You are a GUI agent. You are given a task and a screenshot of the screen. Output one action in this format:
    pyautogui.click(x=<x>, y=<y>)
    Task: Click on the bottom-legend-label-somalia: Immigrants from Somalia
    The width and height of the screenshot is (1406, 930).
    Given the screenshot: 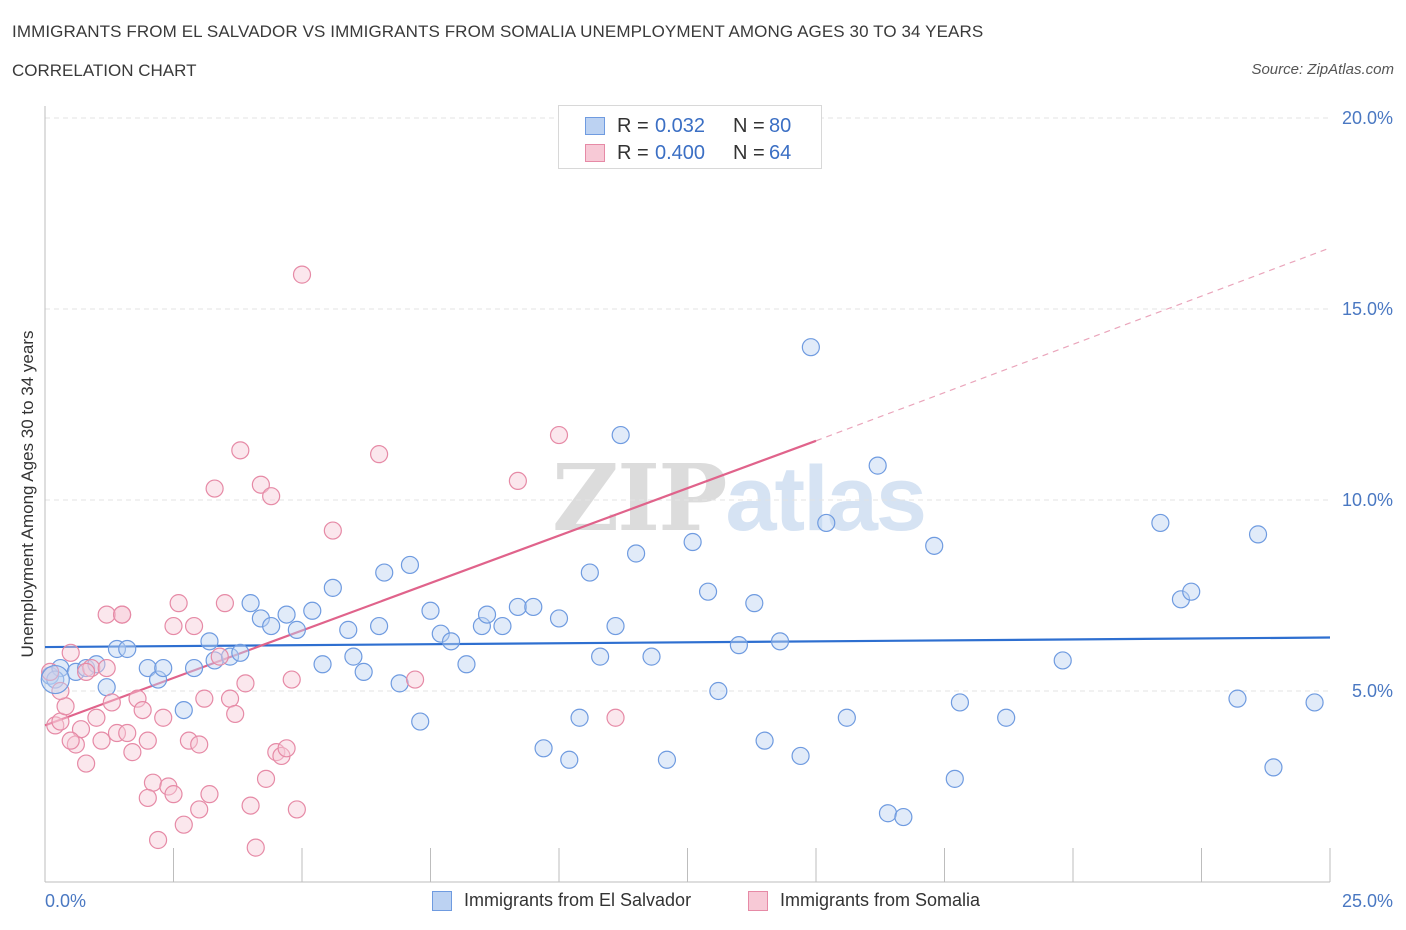 What is the action you would take?
    pyautogui.click(x=880, y=900)
    